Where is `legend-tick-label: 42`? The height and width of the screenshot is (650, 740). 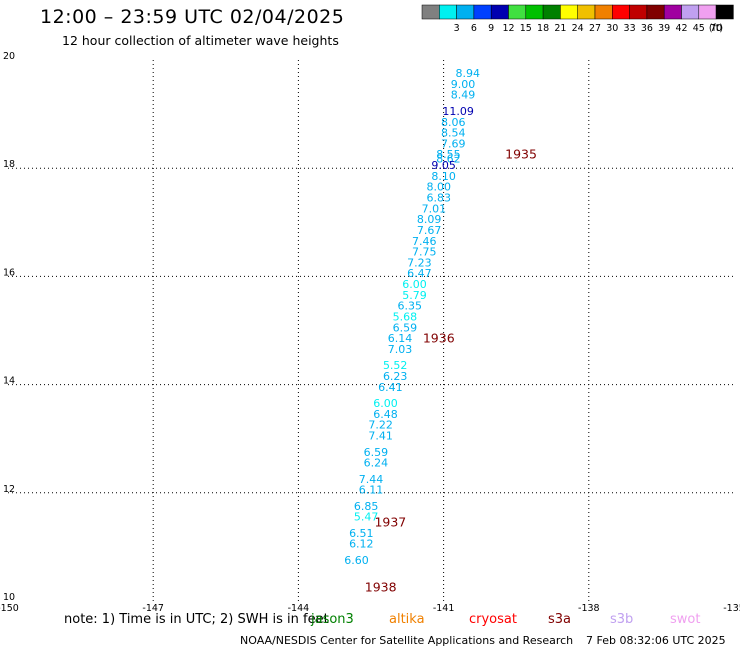 legend-tick-label: 42 is located at coordinates (681, 28).